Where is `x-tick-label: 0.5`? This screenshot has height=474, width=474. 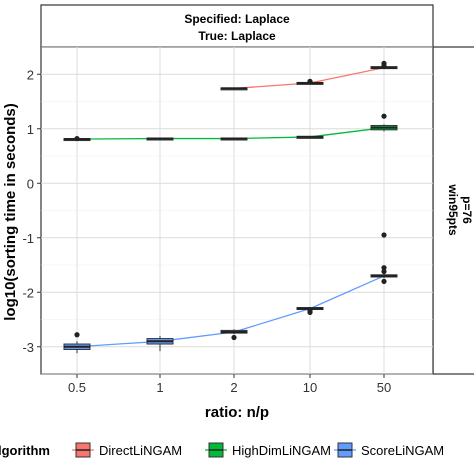
x-tick-label: 0.5 is located at coordinates (77, 387).